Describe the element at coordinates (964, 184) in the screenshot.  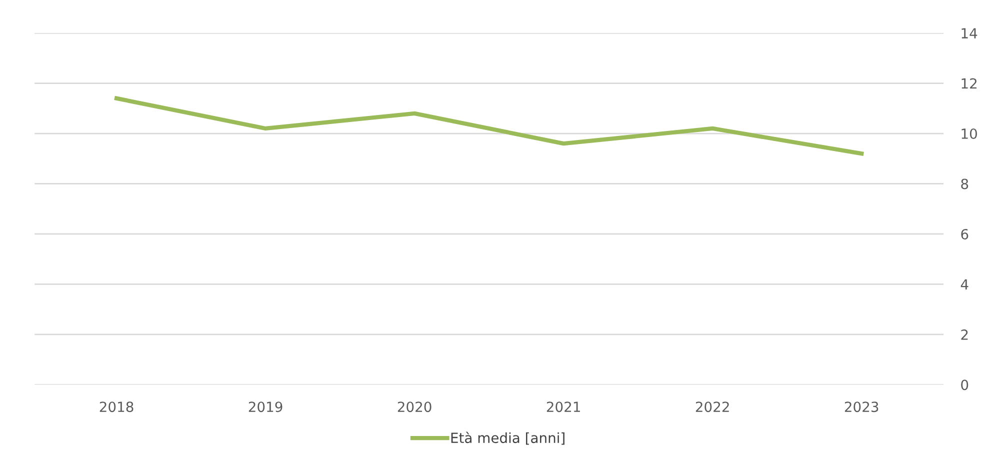
I see `y-tick-label: 8` at that location.